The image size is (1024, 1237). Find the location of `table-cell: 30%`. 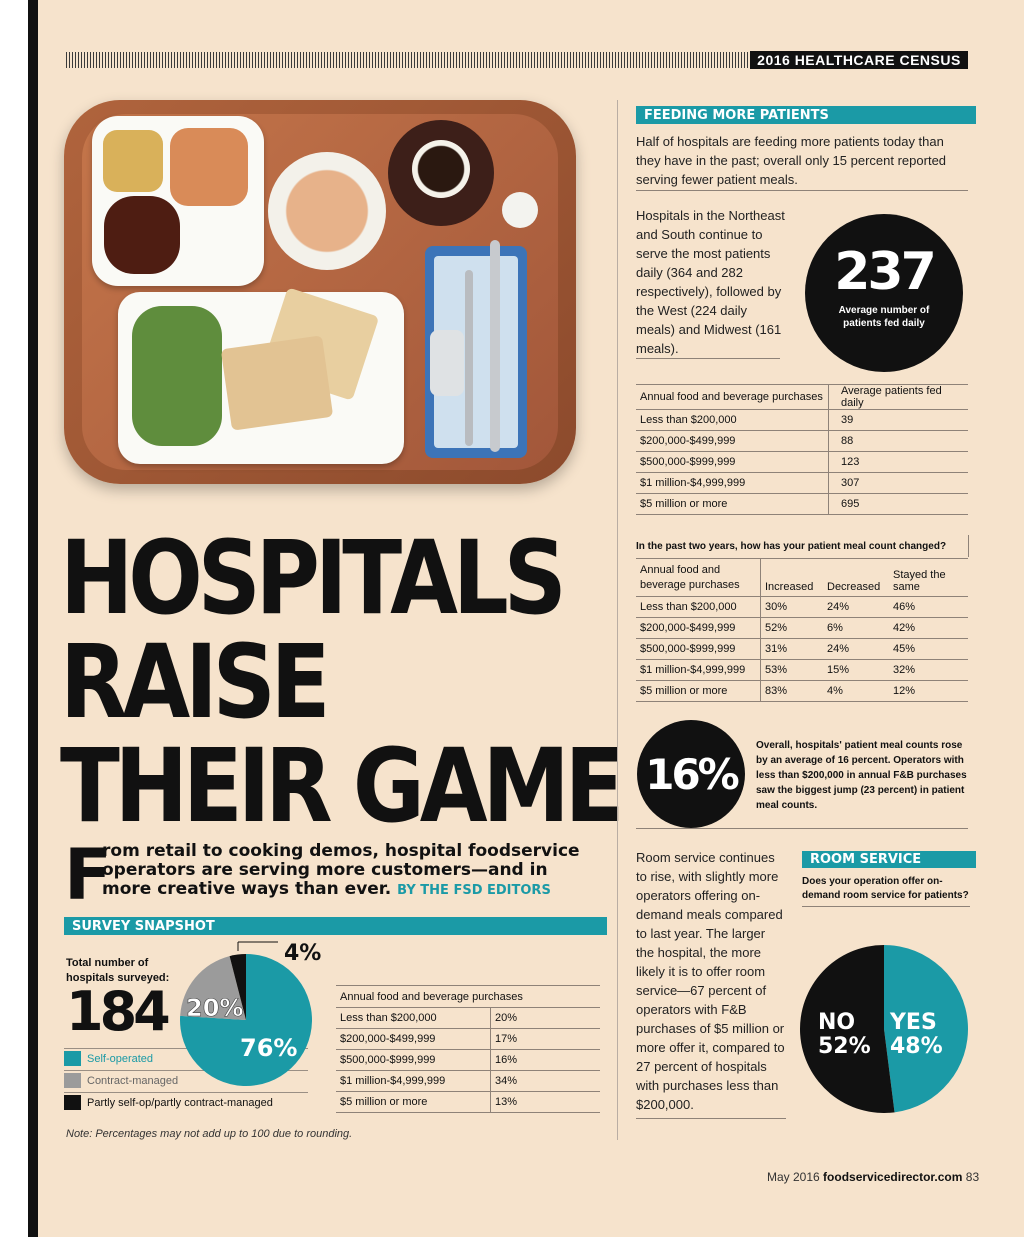

table-cell: 30% is located at coordinates (791, 607).